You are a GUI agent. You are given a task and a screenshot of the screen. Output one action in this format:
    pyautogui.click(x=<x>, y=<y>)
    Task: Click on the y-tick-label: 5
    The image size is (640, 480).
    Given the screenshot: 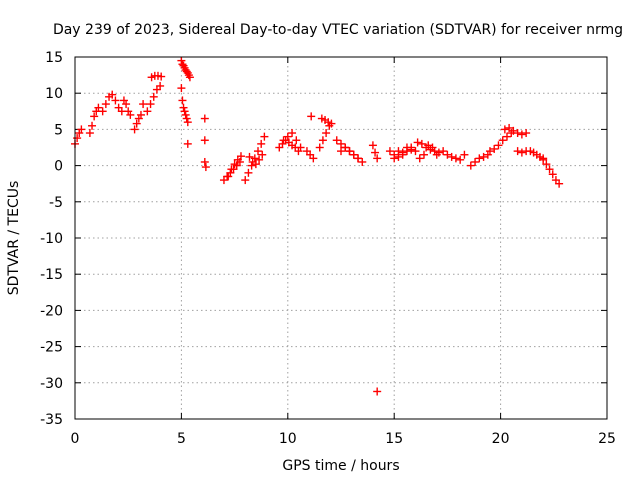 What is the action you would take?
    pyautogui.click(x=58, y=130)
    